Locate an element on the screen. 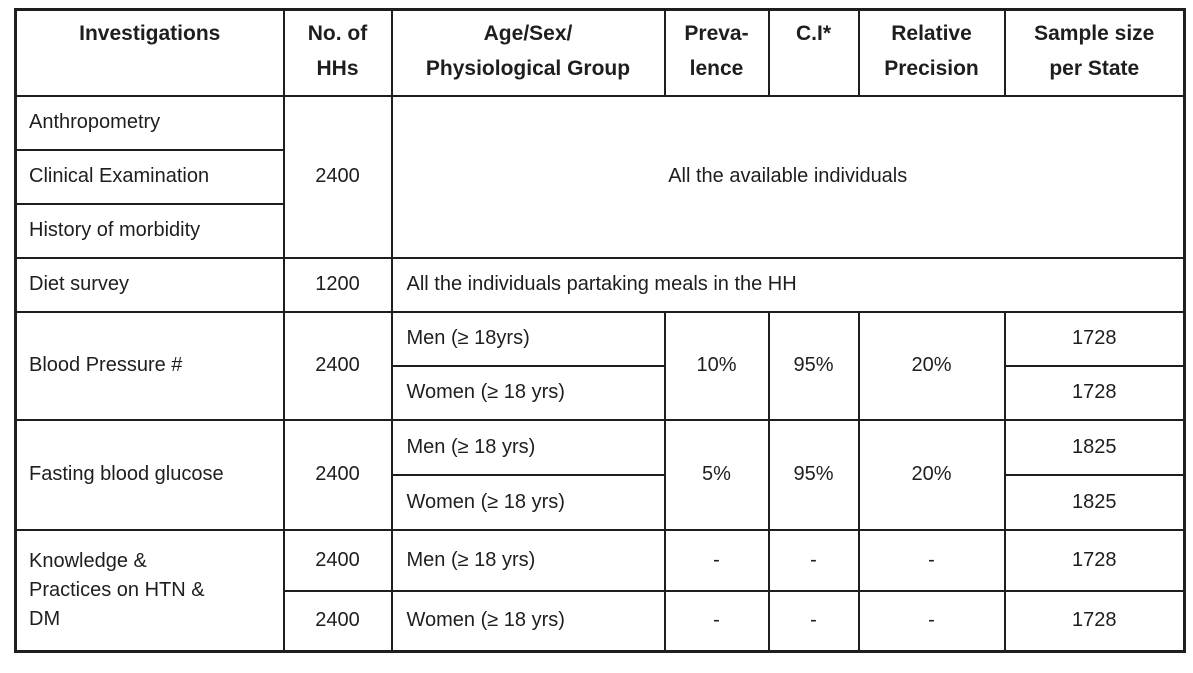 The width and height of the screenshot is (1193, 673). cell-prevalence-knowledge-women: - is located at coordinates (716, 621).